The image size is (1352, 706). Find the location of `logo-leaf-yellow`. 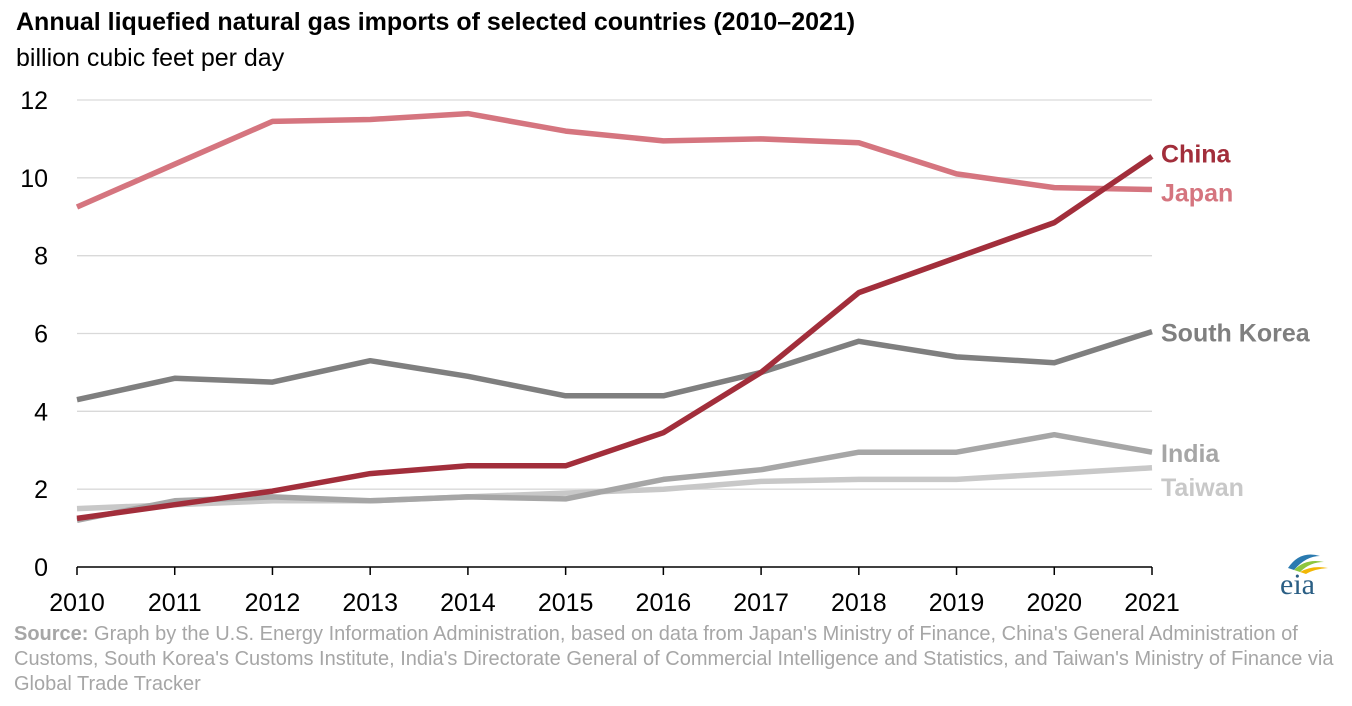

logo-leaf-yellow is located at coordinates (1314, 570).